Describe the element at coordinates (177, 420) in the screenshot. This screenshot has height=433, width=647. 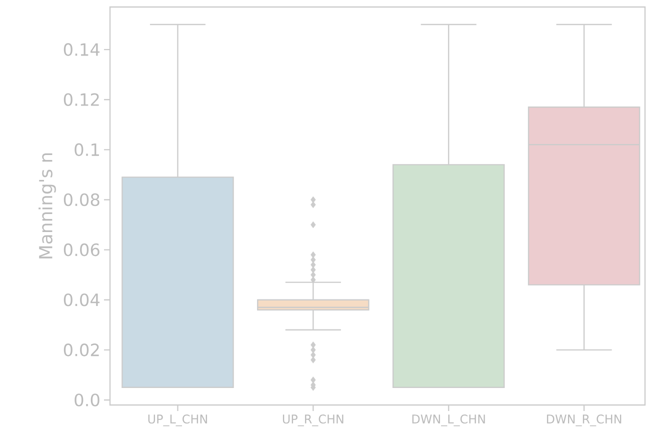
I see `x-tick-label: UP_L_CHN` at that location.